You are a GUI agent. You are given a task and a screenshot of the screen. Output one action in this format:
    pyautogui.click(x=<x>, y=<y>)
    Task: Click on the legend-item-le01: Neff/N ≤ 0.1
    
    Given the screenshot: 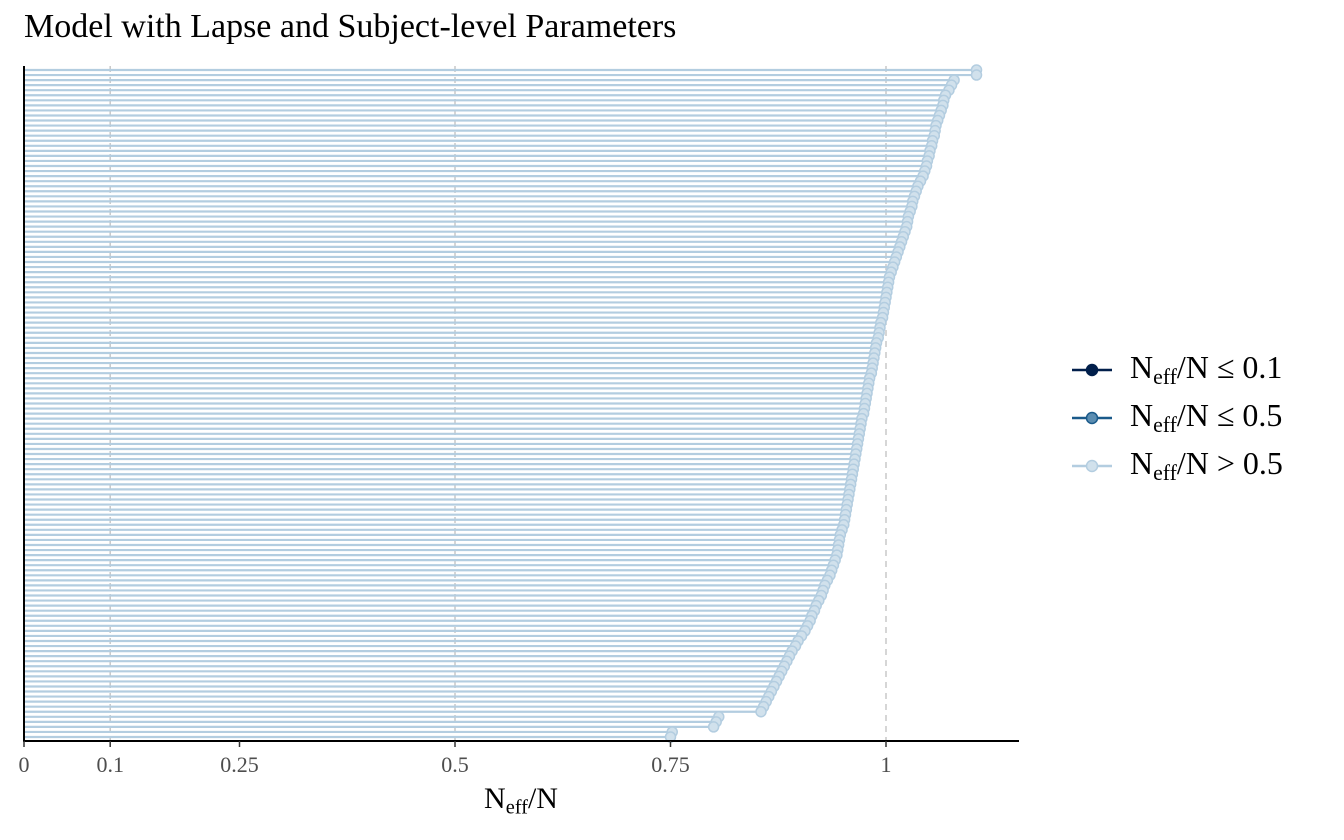 What is the action you would take?
    pyautogui.click(x=1177, y=370)
    